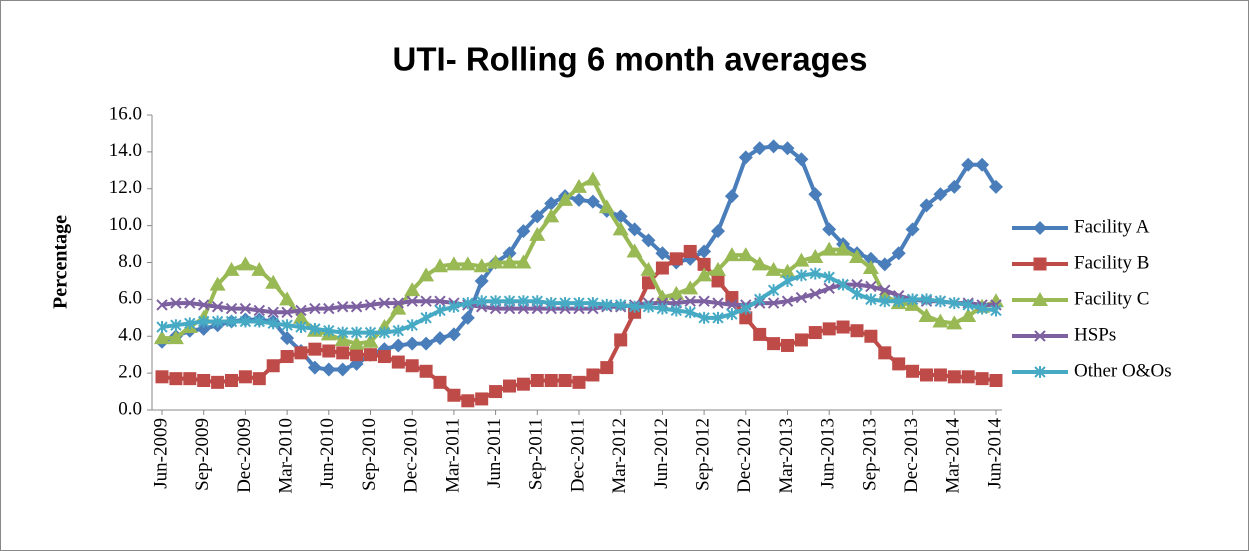 Image resolution: width=1249 pixels, height=551 pixels. I want to click on x-tick-label: Dec-2013, so click(911, 455).